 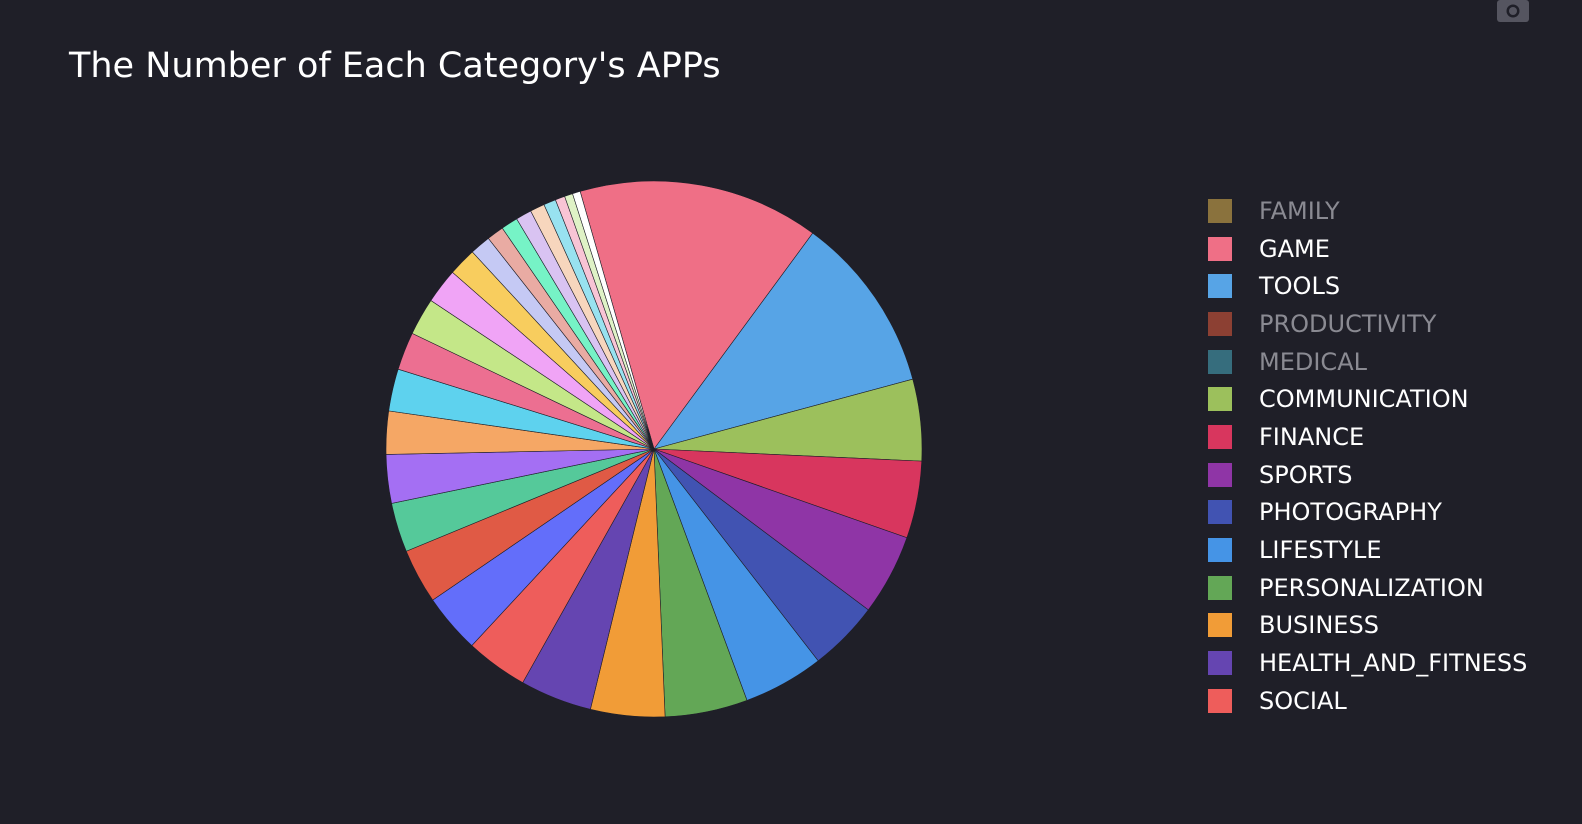 What do you see at coordinates (1367, 701) in the screenshot?
I see `legend-item-social: SOCIAL` at bounding box center [1367, 701].